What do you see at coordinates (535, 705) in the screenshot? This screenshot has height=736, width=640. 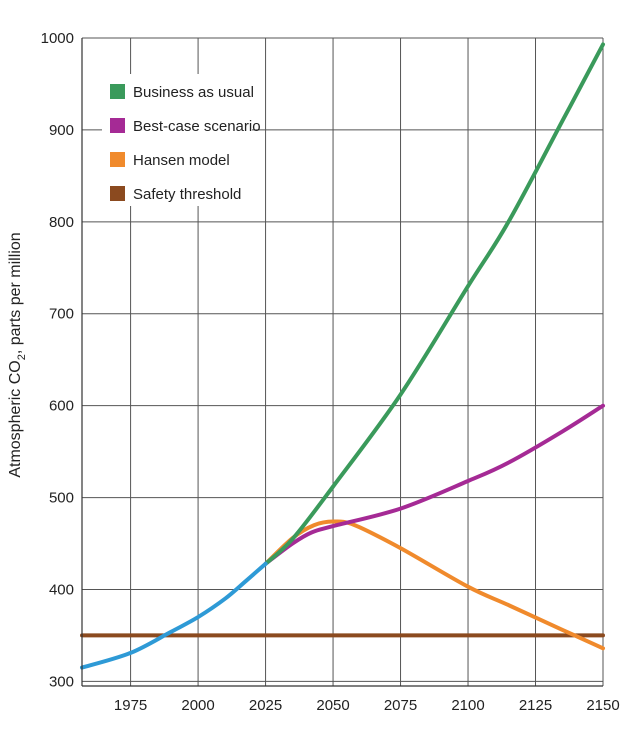 I see `x-tick-label-2125: 2125` at bounding box center [535, 705].